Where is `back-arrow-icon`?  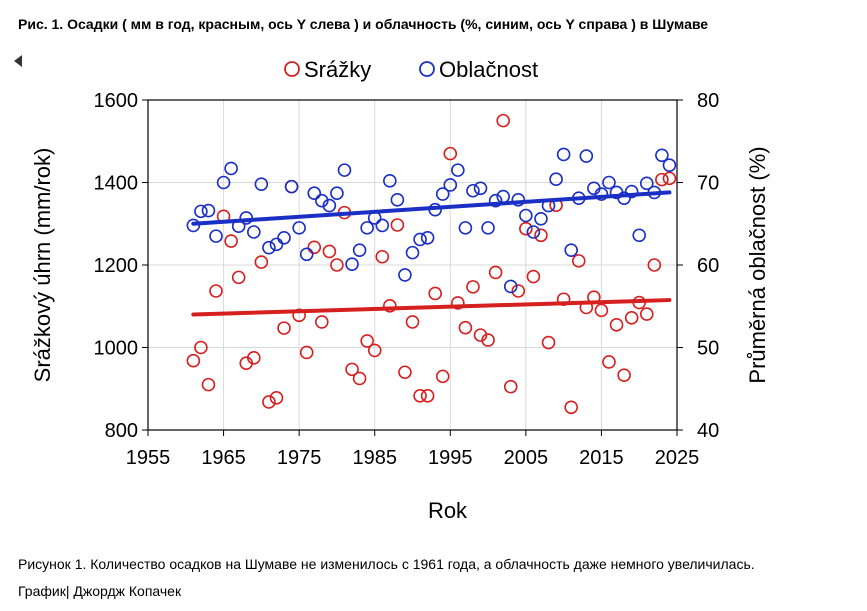 back-arrow-icon is located at coordinates (18, 61).